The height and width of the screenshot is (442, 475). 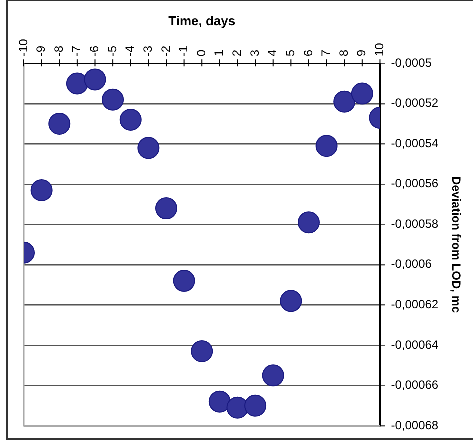 I want to click on x-tick-label: -1, so click(x=183, y=51).